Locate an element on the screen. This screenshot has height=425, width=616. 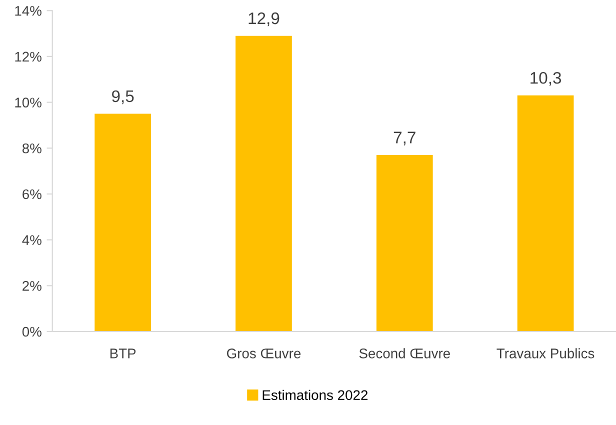
data-label: 7,7 is located at coordinates (405, 139).